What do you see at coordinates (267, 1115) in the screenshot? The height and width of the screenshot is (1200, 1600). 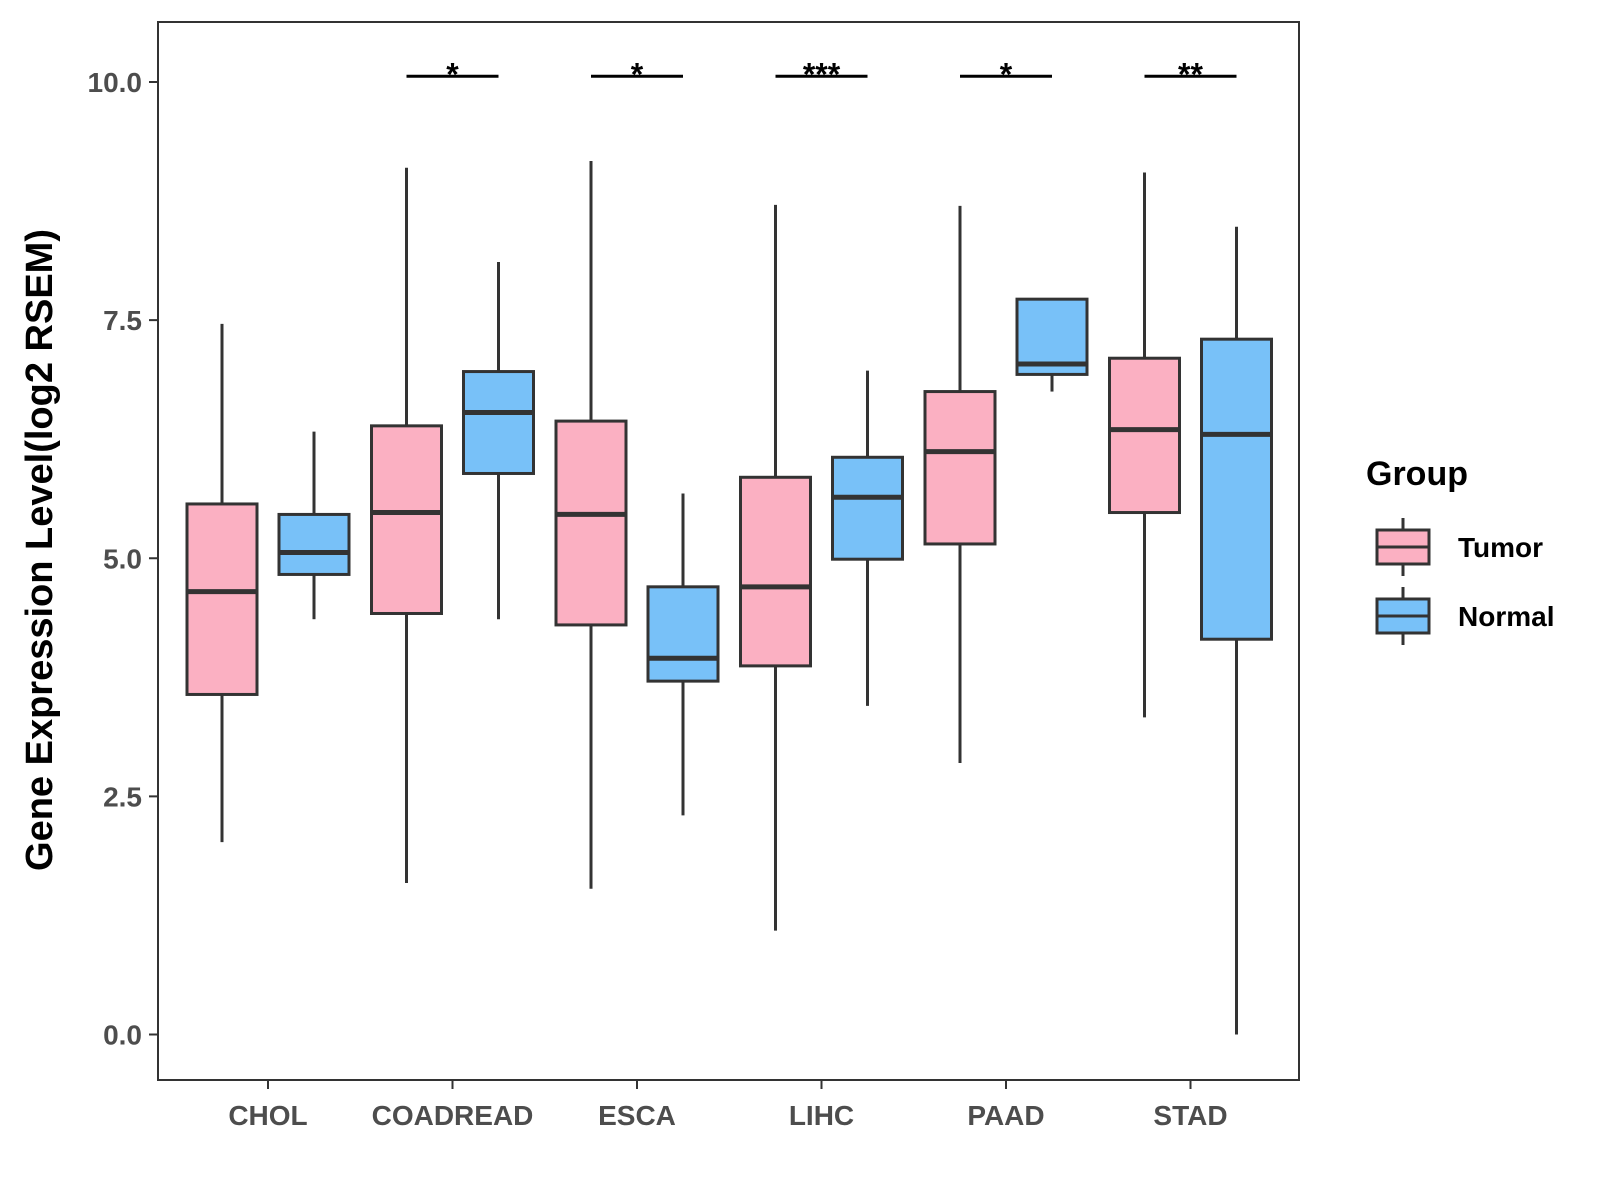 I see `x-tick-label: CHOL` at bounding box center [267, 1115].